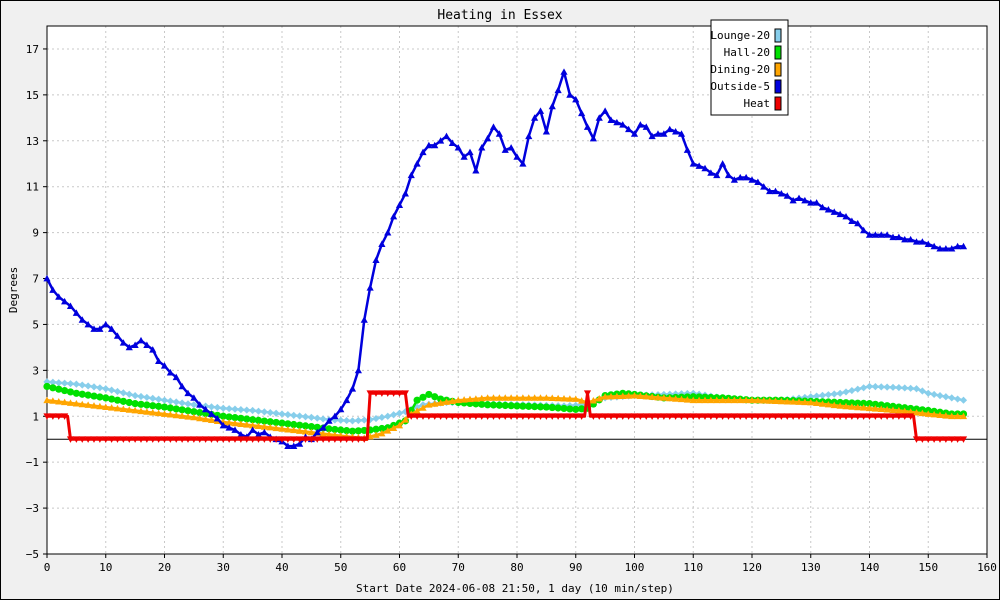  I want to click on legend-item: Dining-20, so click(746, 69).